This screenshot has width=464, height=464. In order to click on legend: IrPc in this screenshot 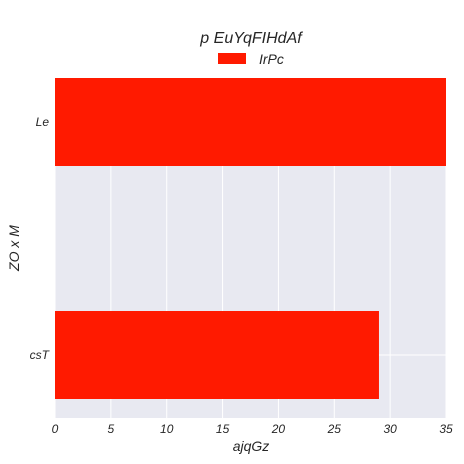, I will do `click(251, 59)`.